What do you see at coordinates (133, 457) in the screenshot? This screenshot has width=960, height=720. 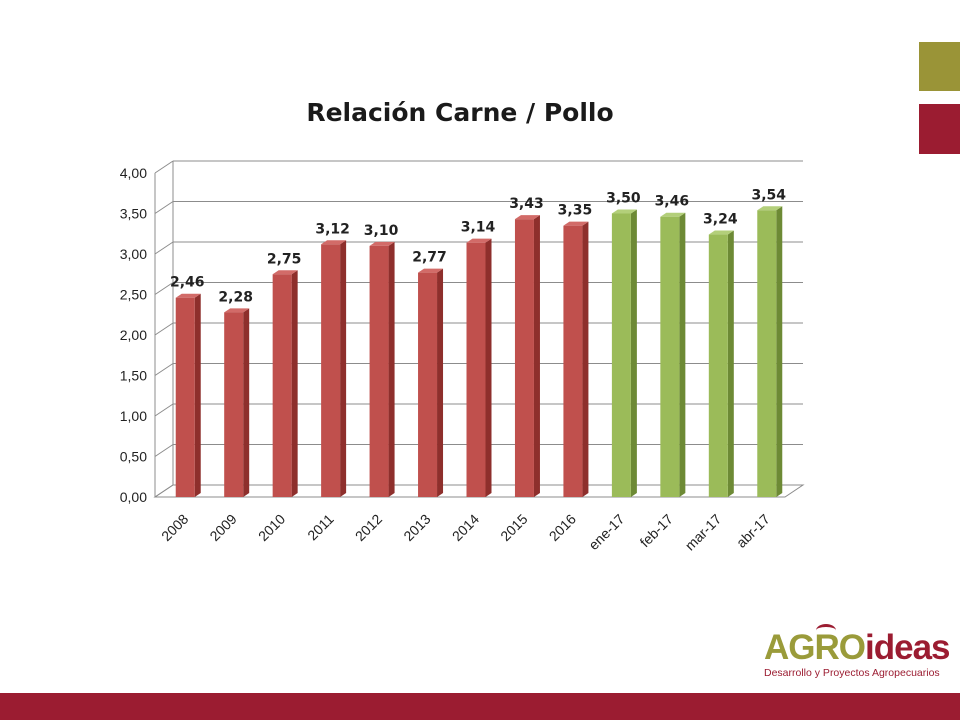 I see `y-tick-label: 0,50` at bounding box center [133, 457].